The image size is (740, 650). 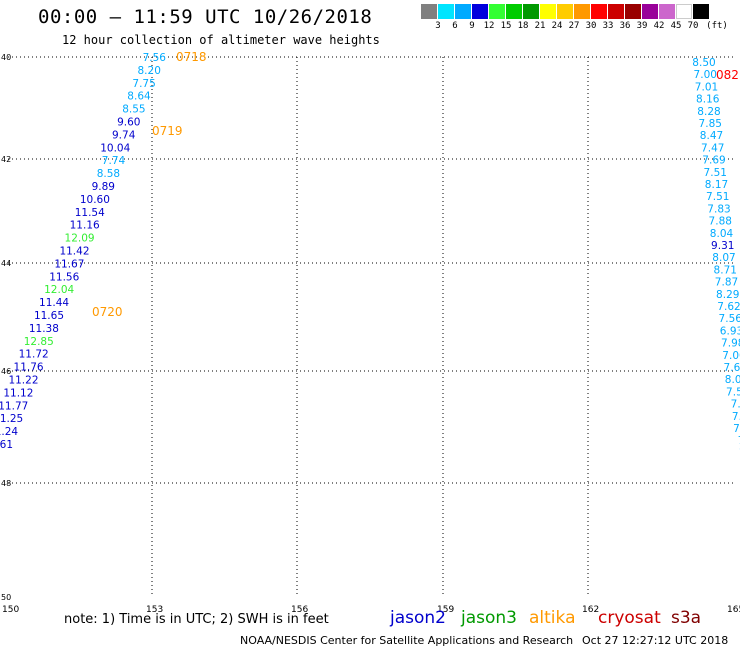 I want to click on pass-time-label: 0718, so click(x=191, y=57).